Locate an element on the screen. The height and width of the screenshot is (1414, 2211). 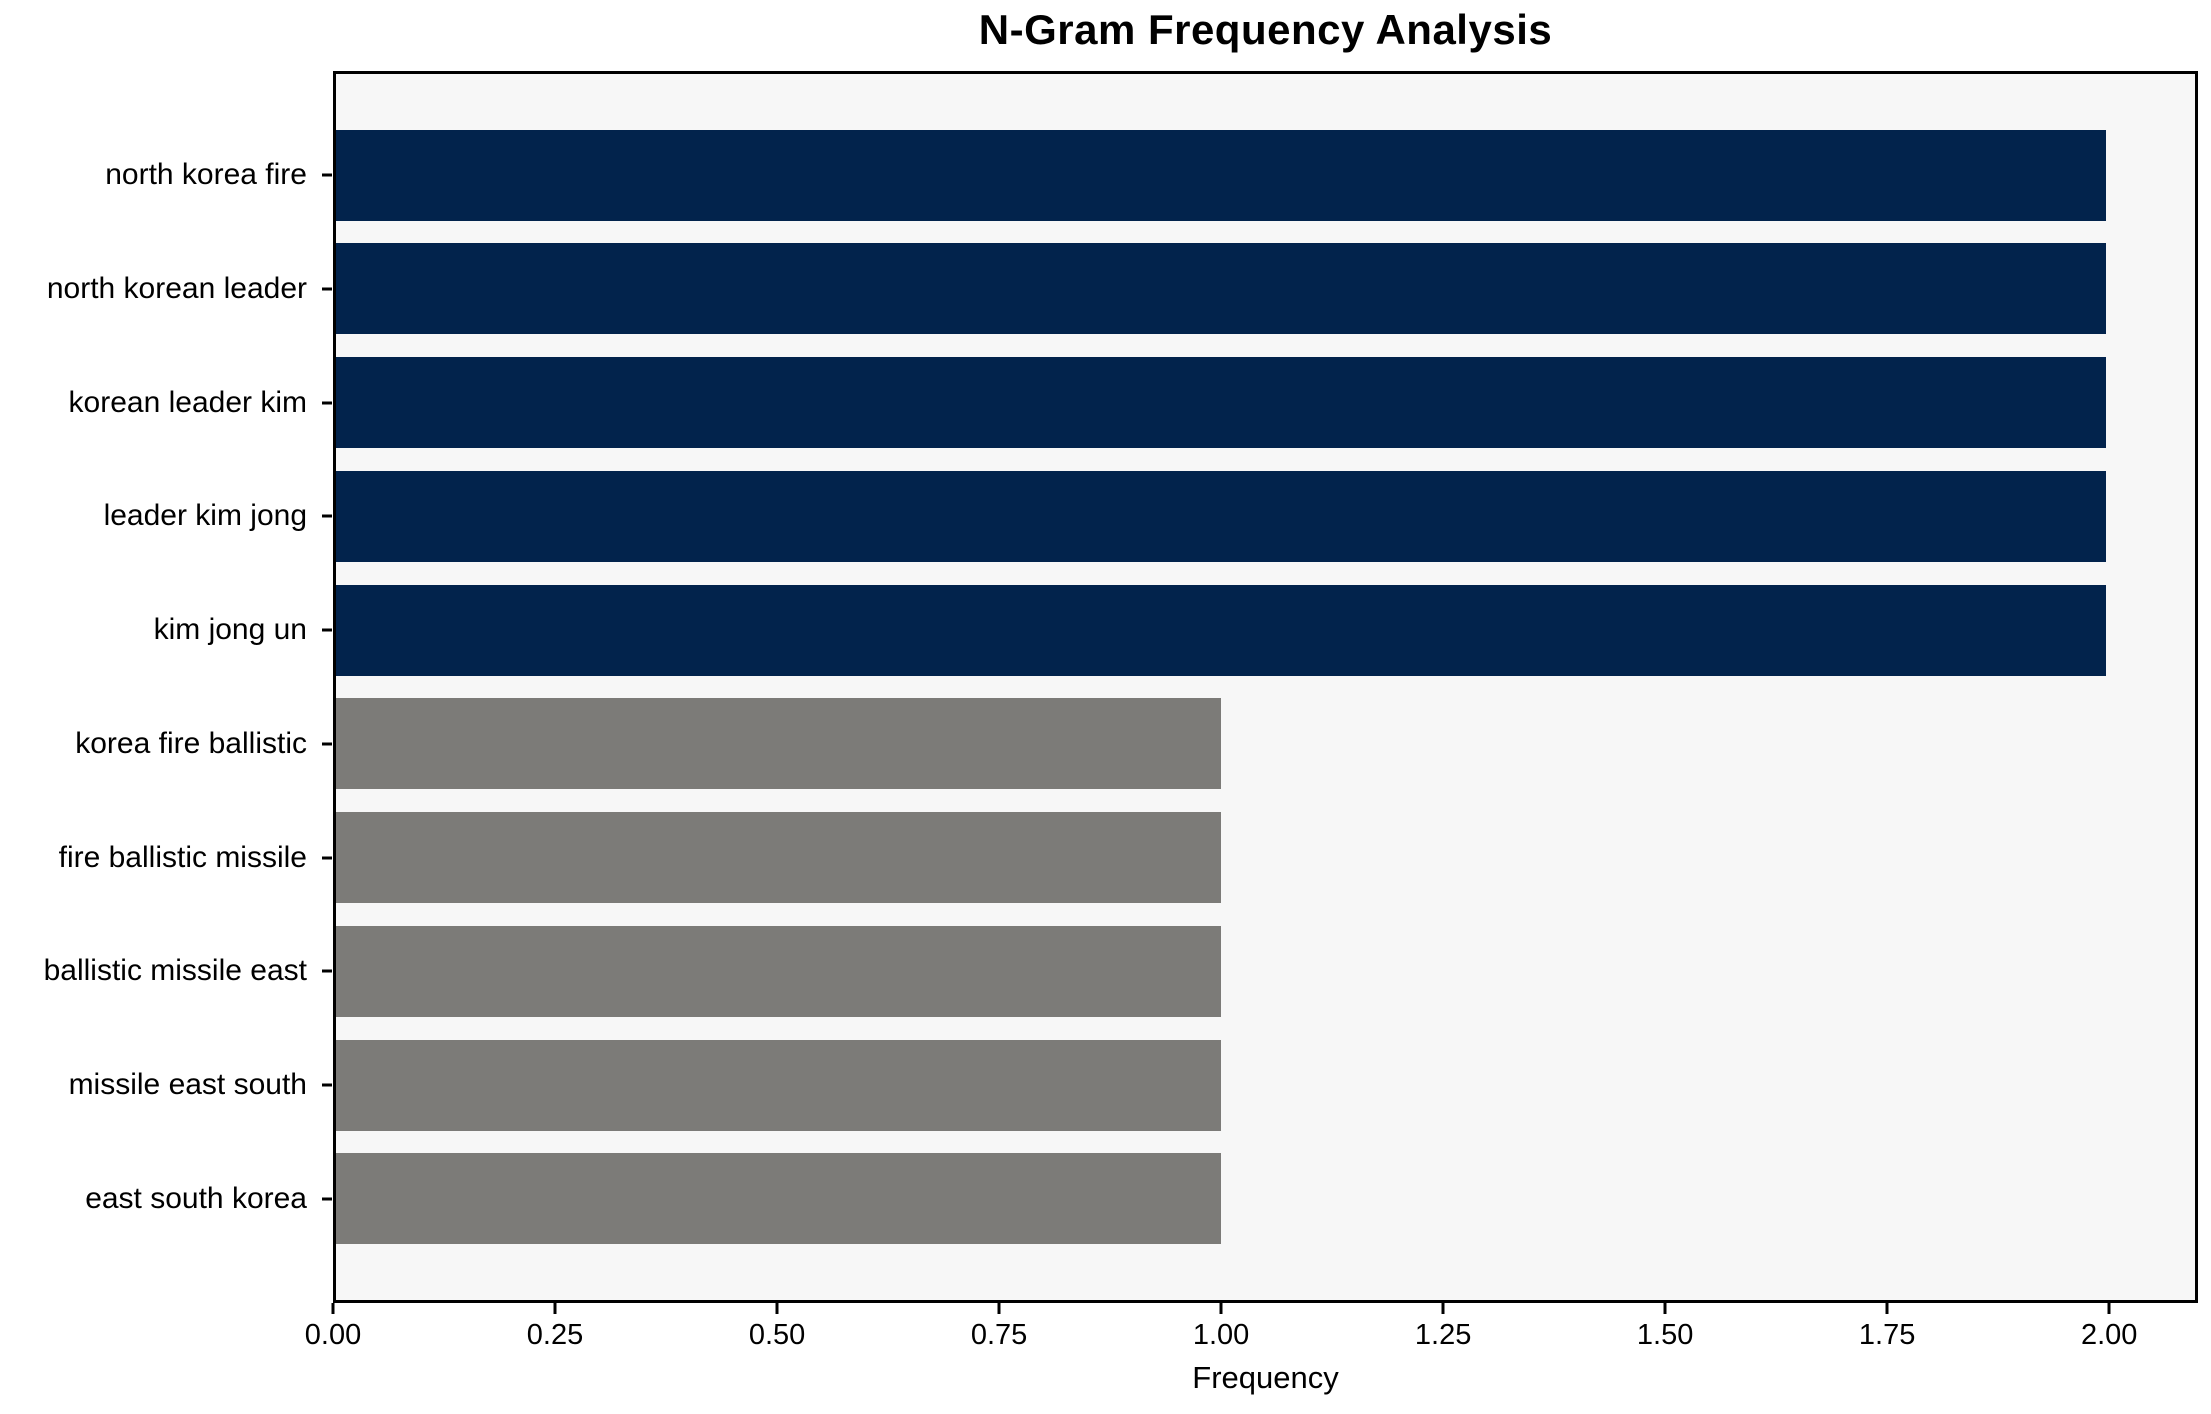
y-tick-label: fire ballistic missile is located at coordinates (166, 857).